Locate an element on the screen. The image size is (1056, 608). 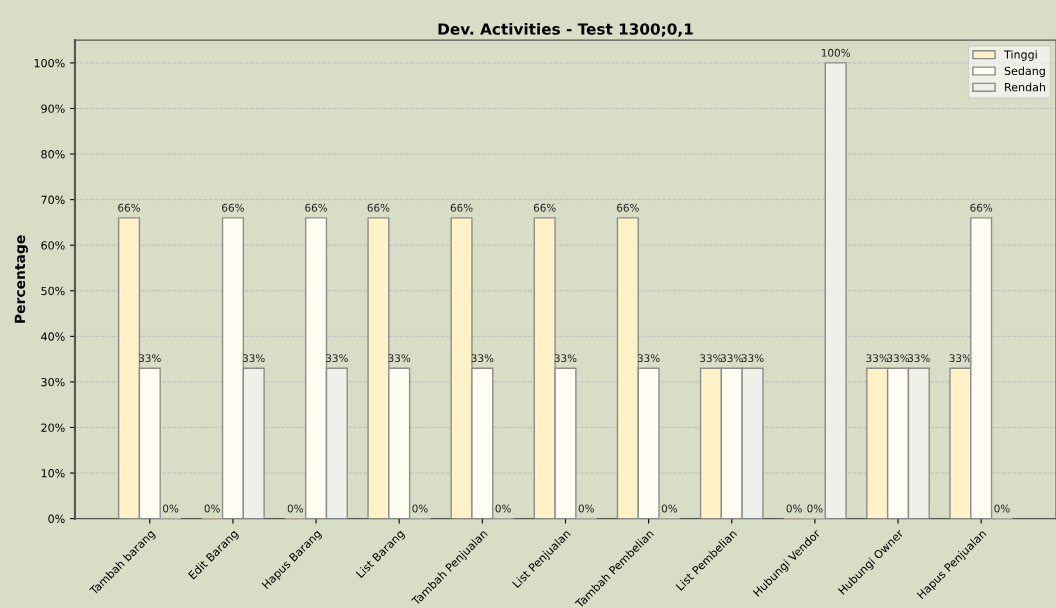
y-tick-label: 10% is located at coordinates (53, 473).